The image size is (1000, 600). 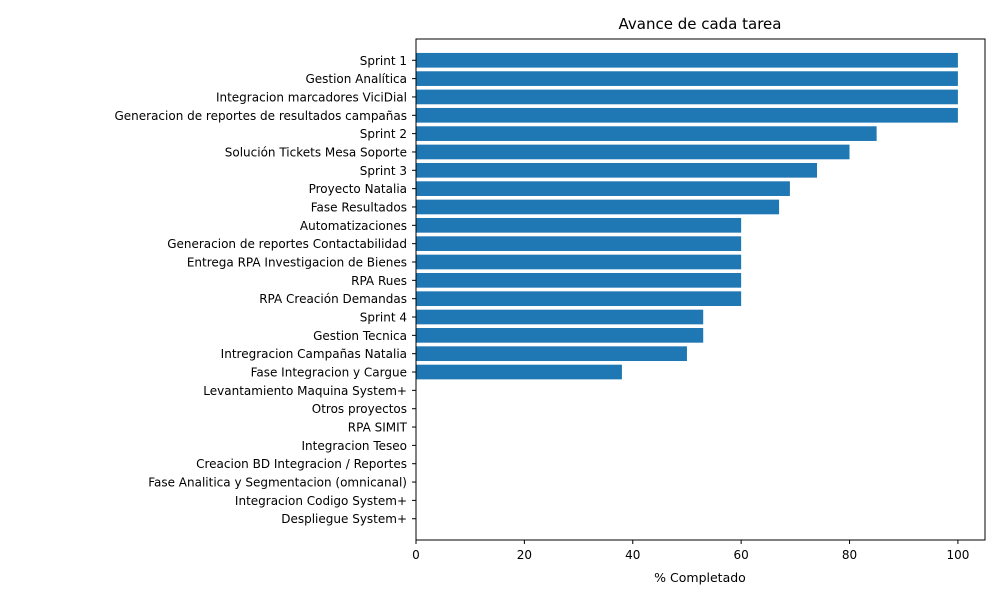 What do you see at coordinates (360, 336) in the screenshot?
I see `y-tick-label: Gestion Tecnica` at bounding box center [360, 336].